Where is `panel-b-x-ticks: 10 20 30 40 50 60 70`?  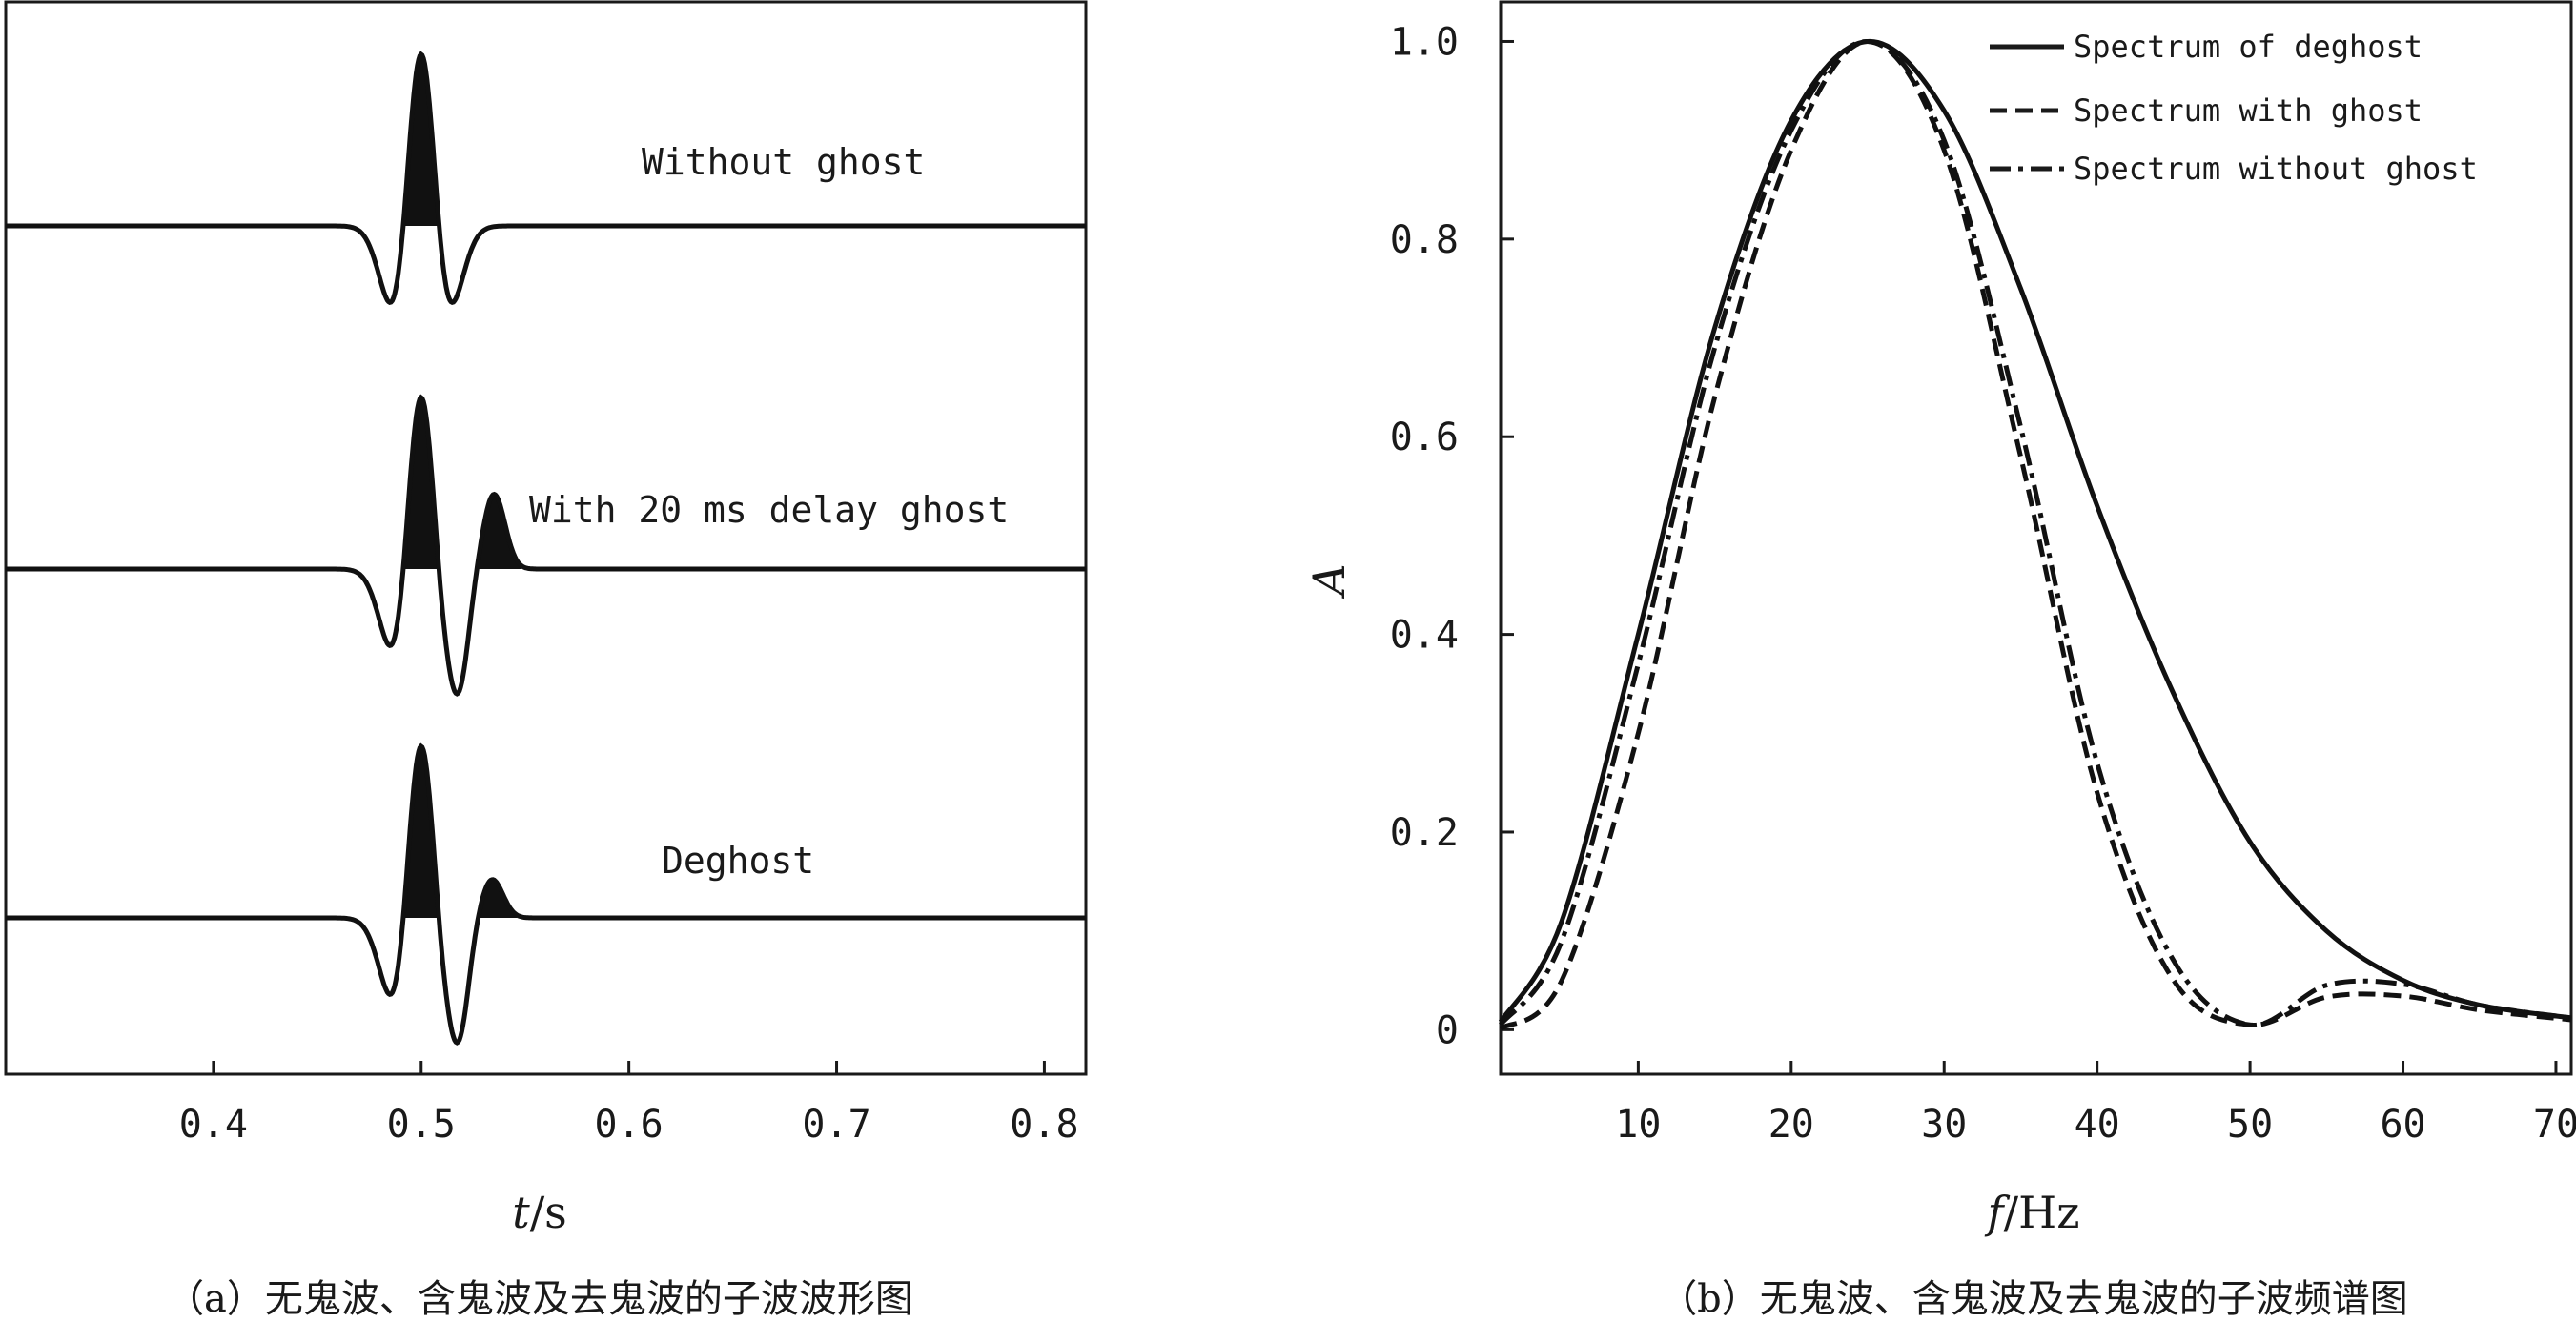
panel-b-x-ticks: 10 20 30 40 50 60 70 is located at coordinates (2095, 1104).